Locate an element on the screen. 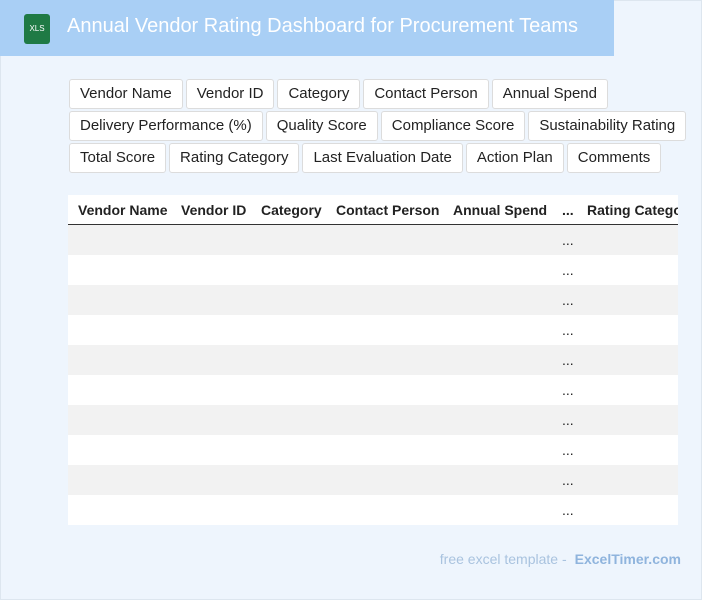  tag: Quality Score is located at coordinates (321, 126).